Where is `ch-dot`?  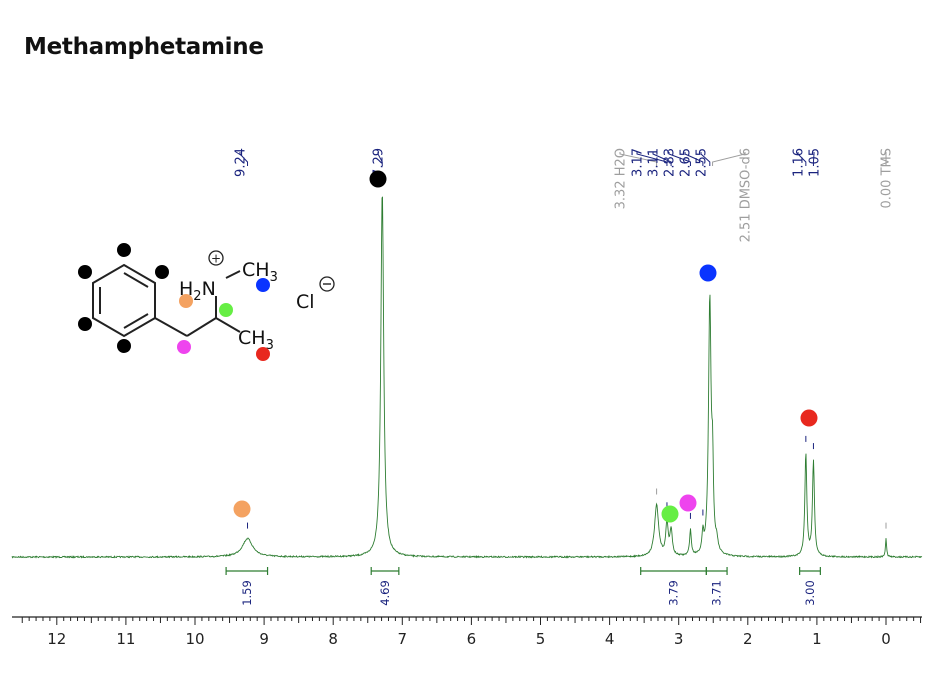
ch-dot is located at coordinates (226, 310).